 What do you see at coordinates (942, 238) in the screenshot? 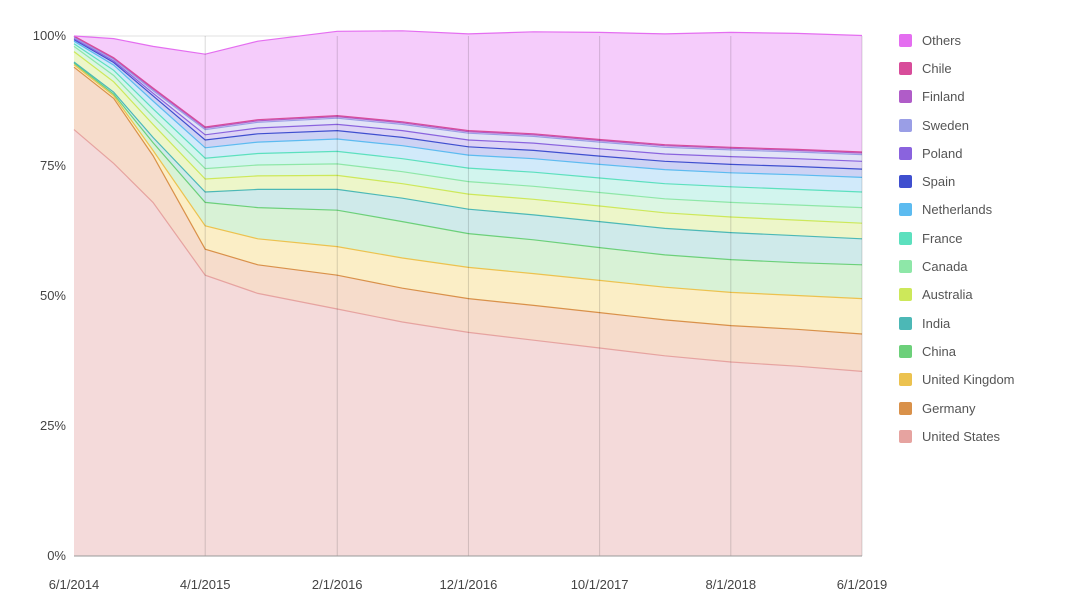
I see `legend-label: France` at bounding box center [942, 238].